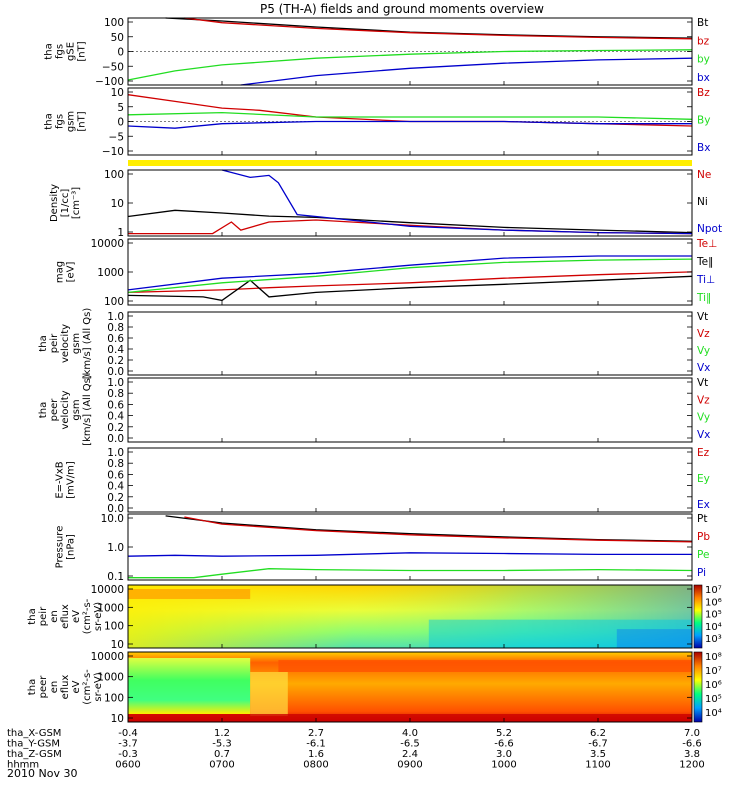  I want to click on legend-Bt: Bt, so click(702, 23).